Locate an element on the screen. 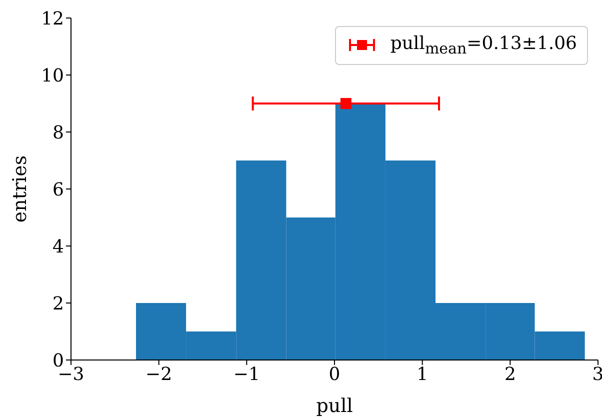 The image size is (602, 417). y-axis-title: entries is located at coordinates (20, 189).